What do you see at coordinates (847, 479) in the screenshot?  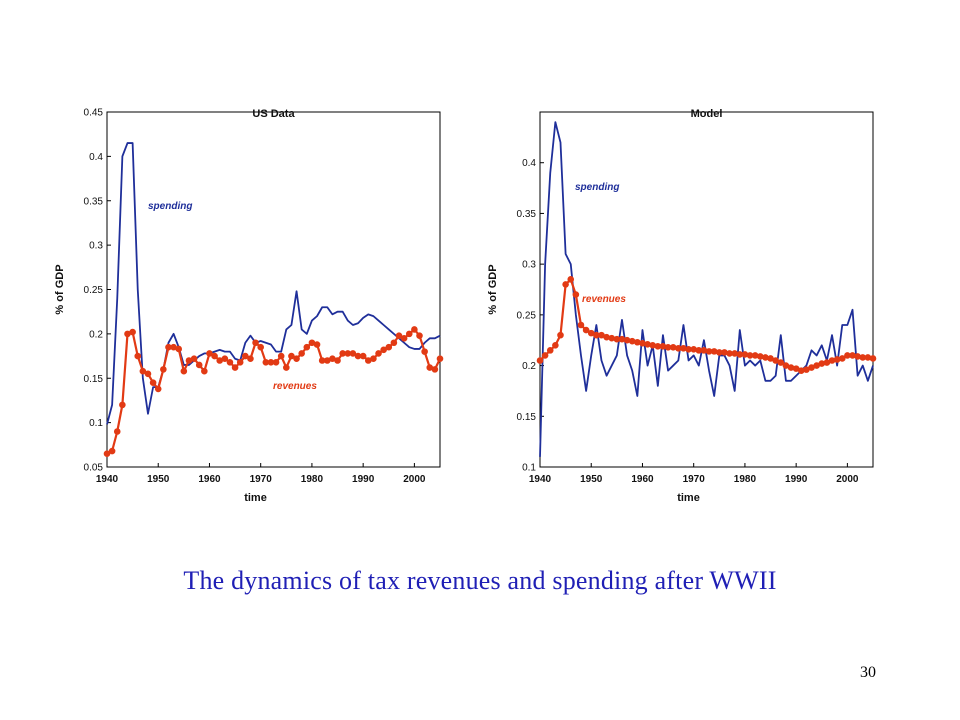 I see `x-tick-label: 2000` at bounding box center [847, 479].